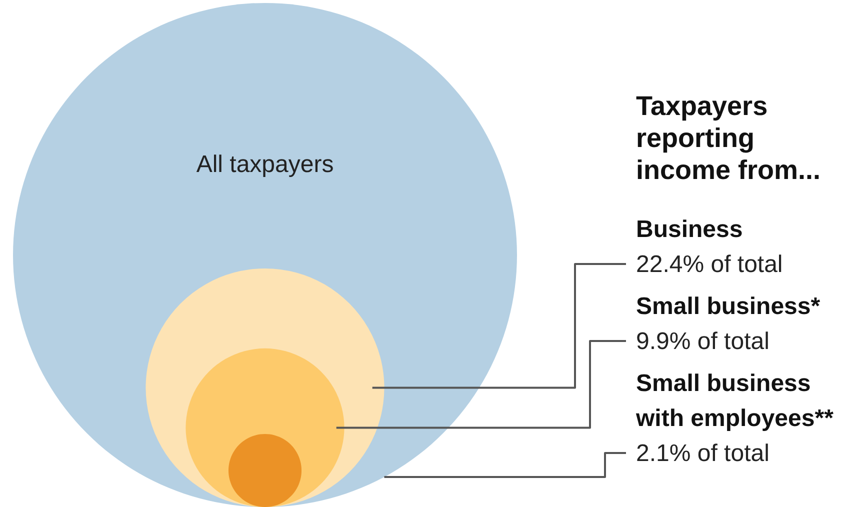 This screenshot has height=507, width=865. I want to click on category-label: All taxpayers, so click(265, 164).